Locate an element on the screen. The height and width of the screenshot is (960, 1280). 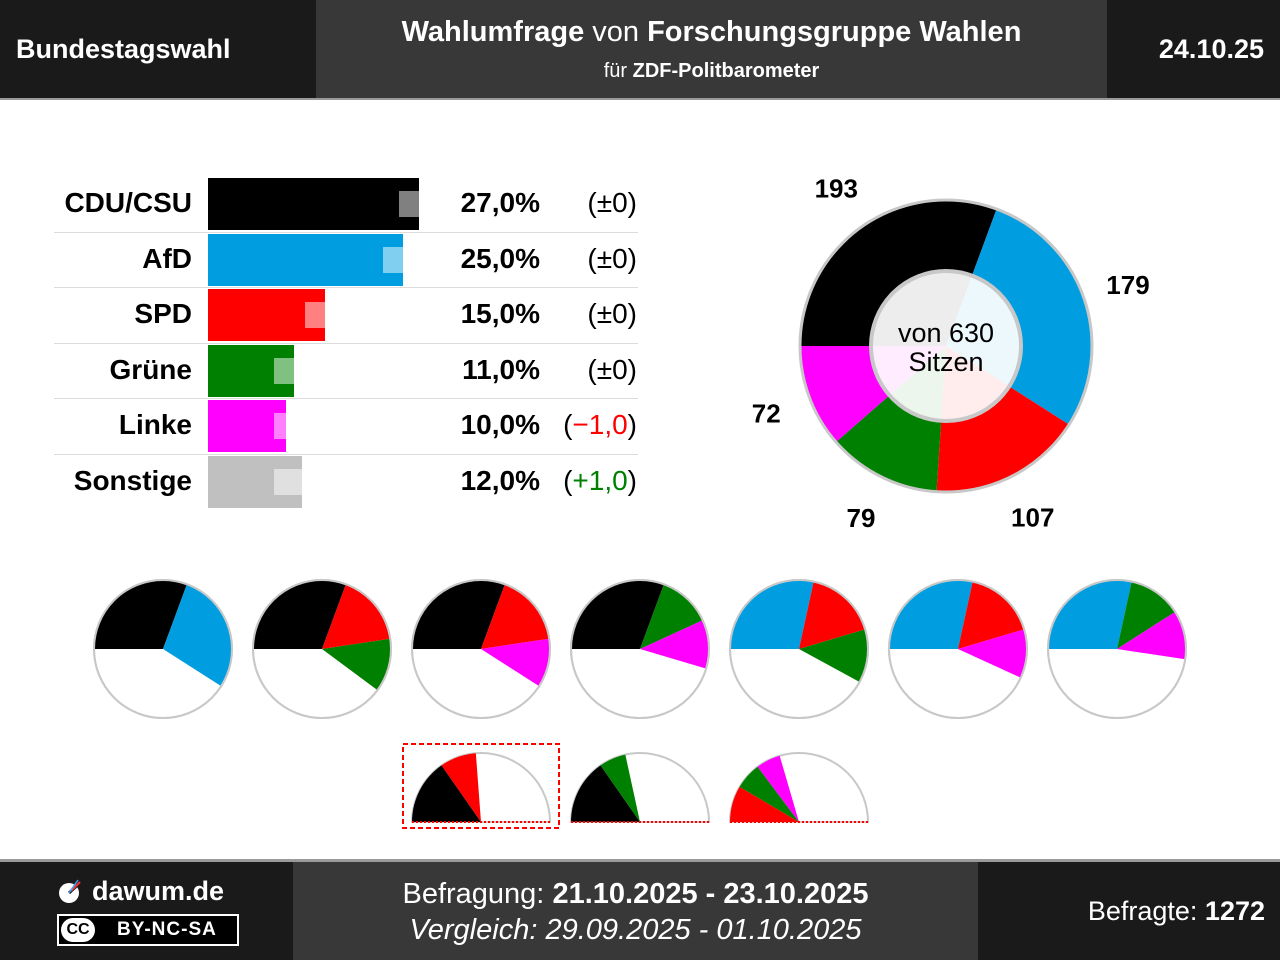
change-label-linke: (−1,0) is located at coordinates (600, 425).